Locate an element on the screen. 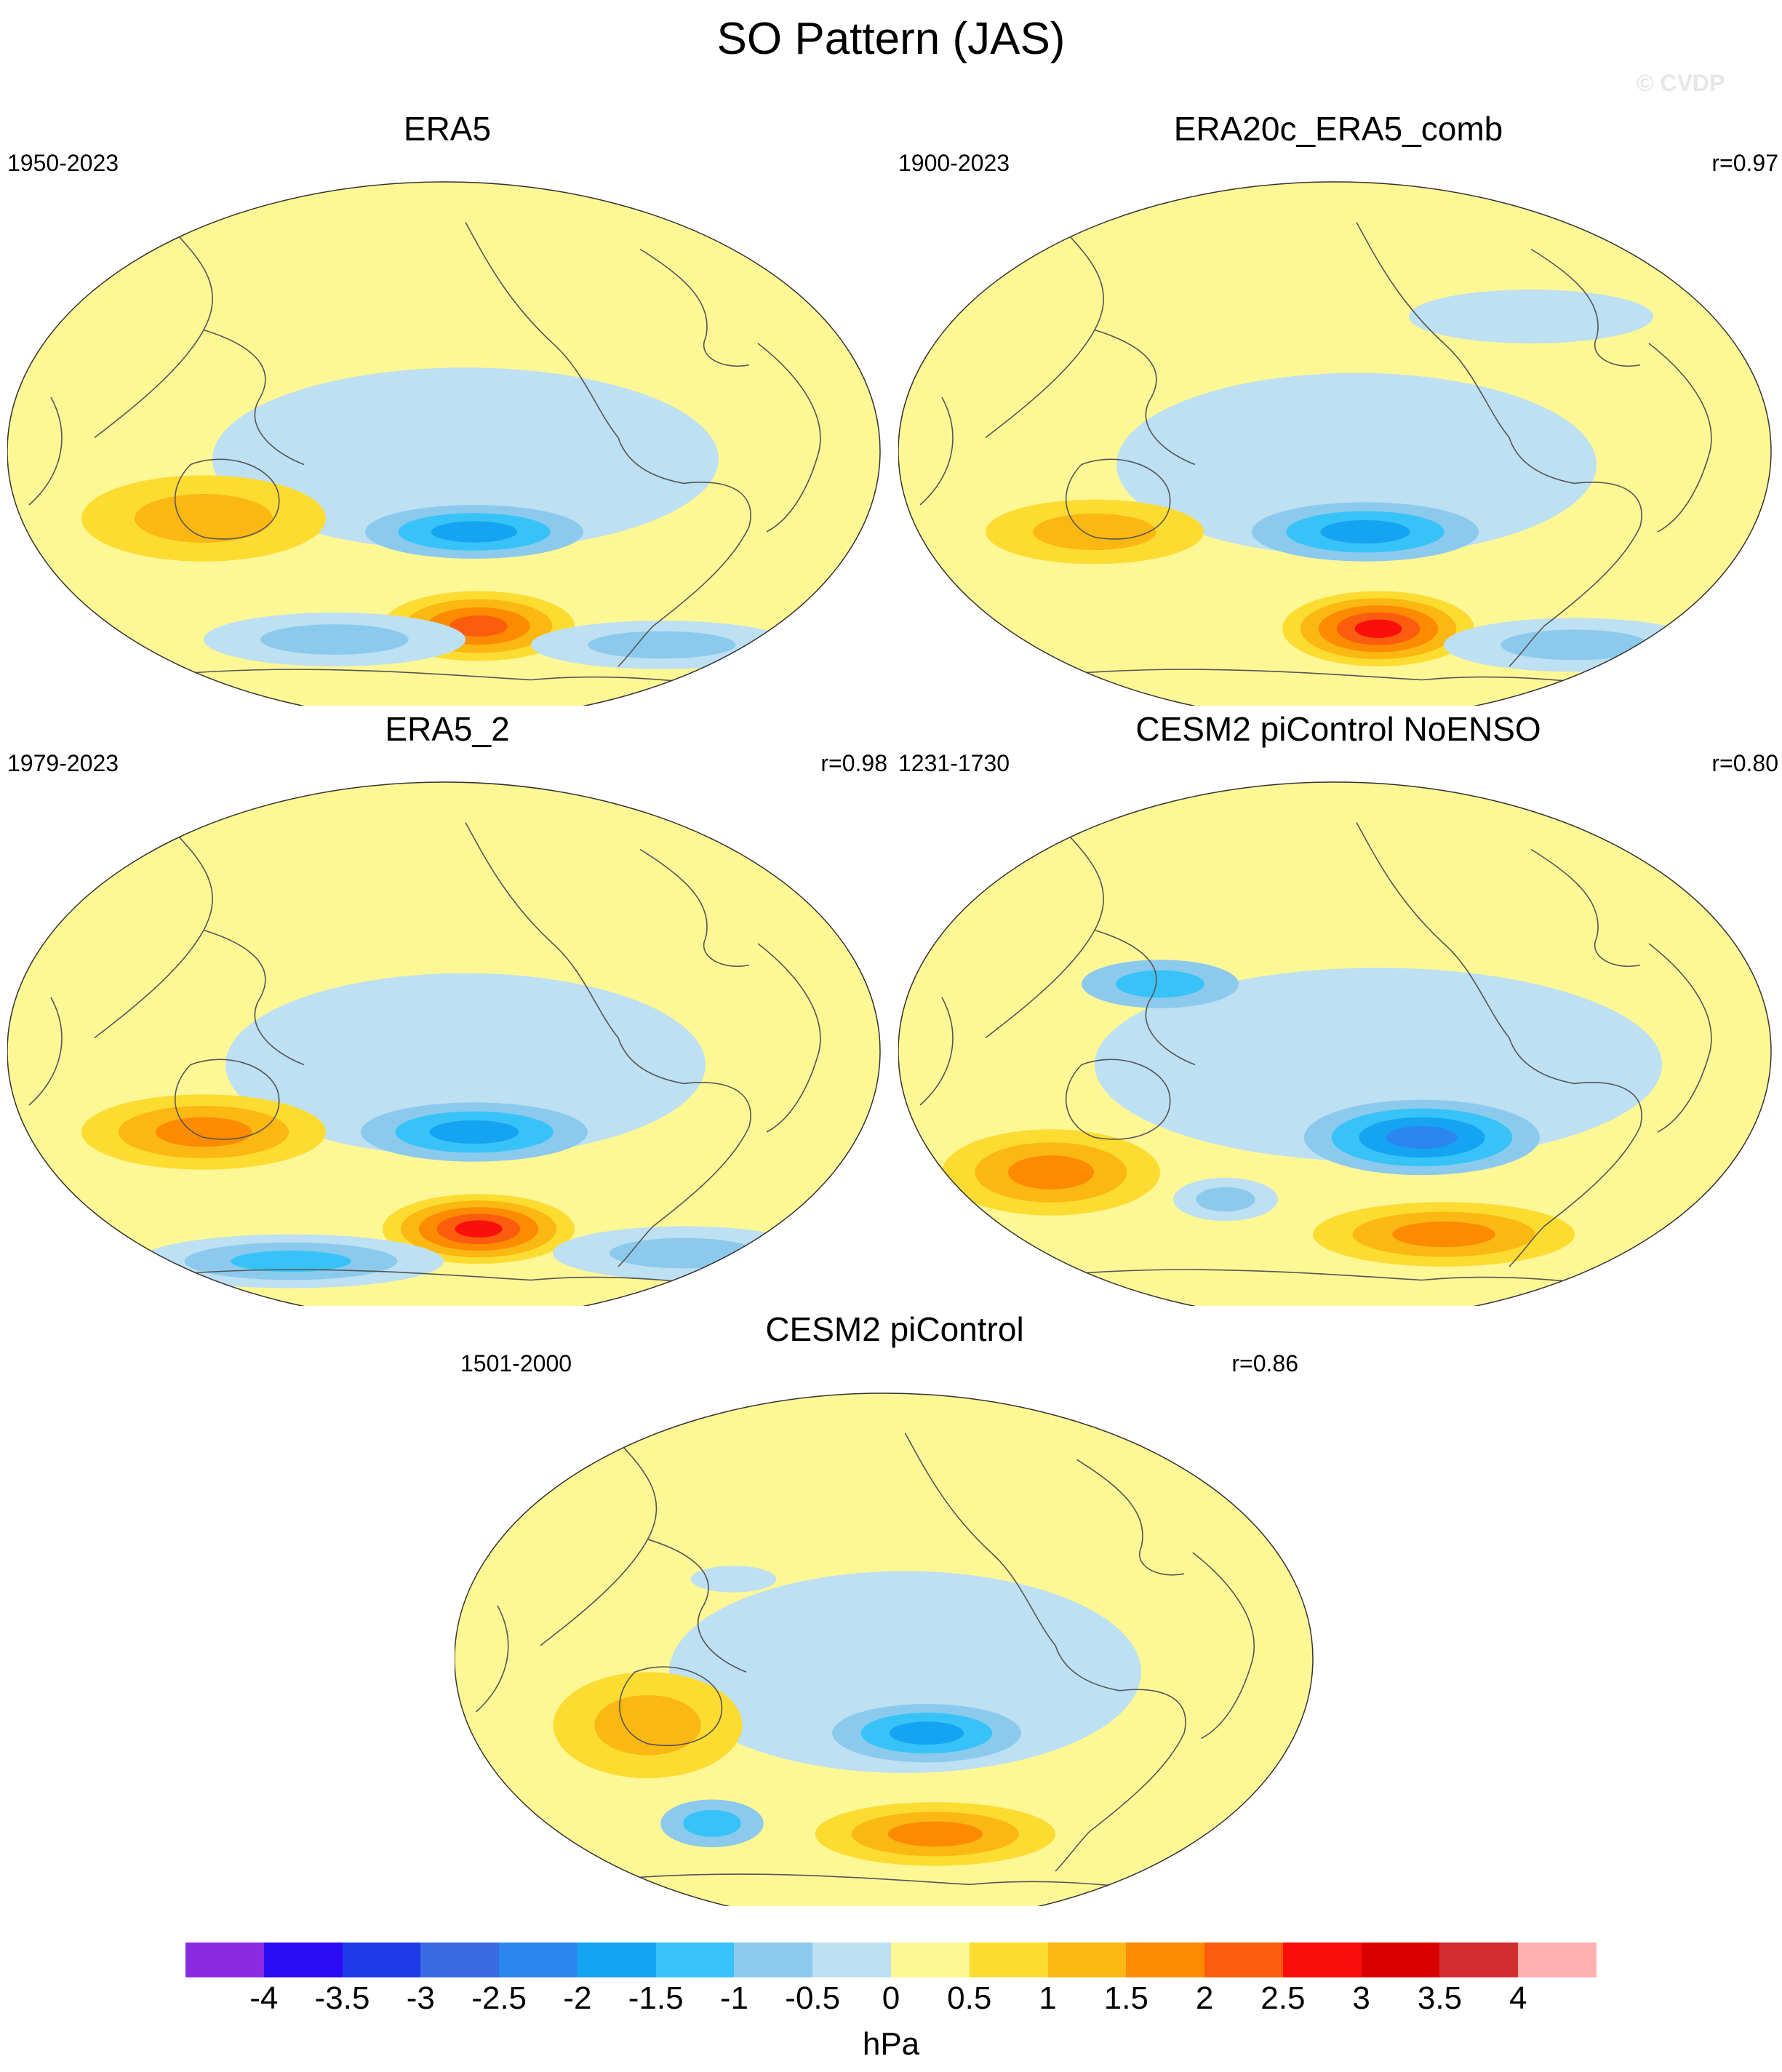 This screenshot has width=1782, height=2072. colorbar-tick-label: -1 is located at coordinates (733, 1998).